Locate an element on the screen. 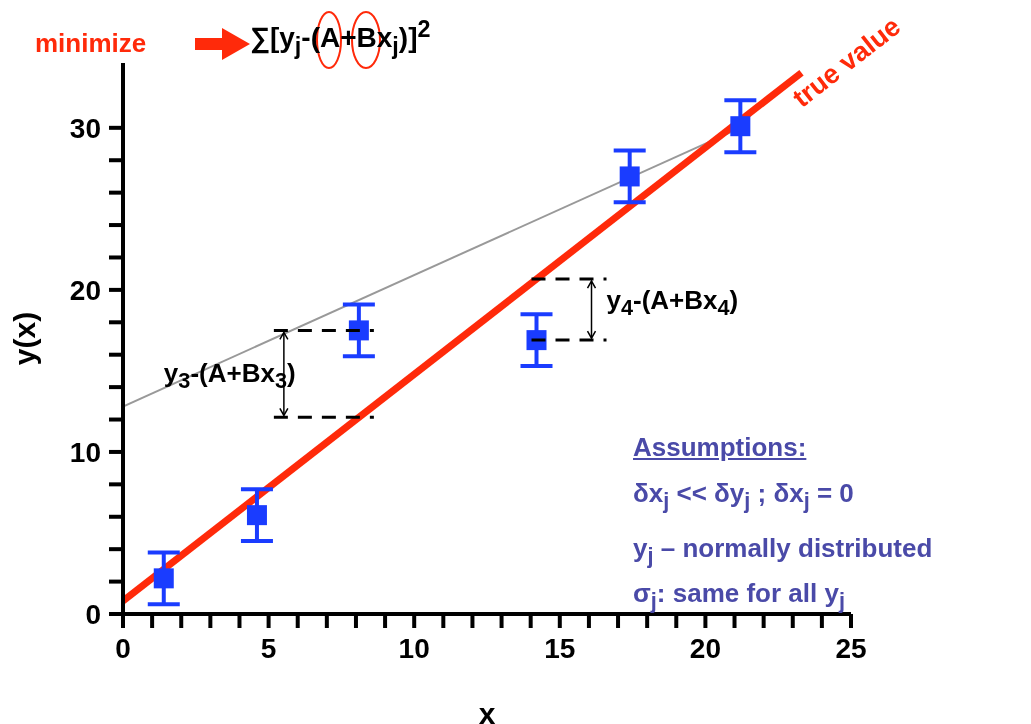 The image size is (1031, 724). x-tick-label: 0 is located at coordinates (123, 648).